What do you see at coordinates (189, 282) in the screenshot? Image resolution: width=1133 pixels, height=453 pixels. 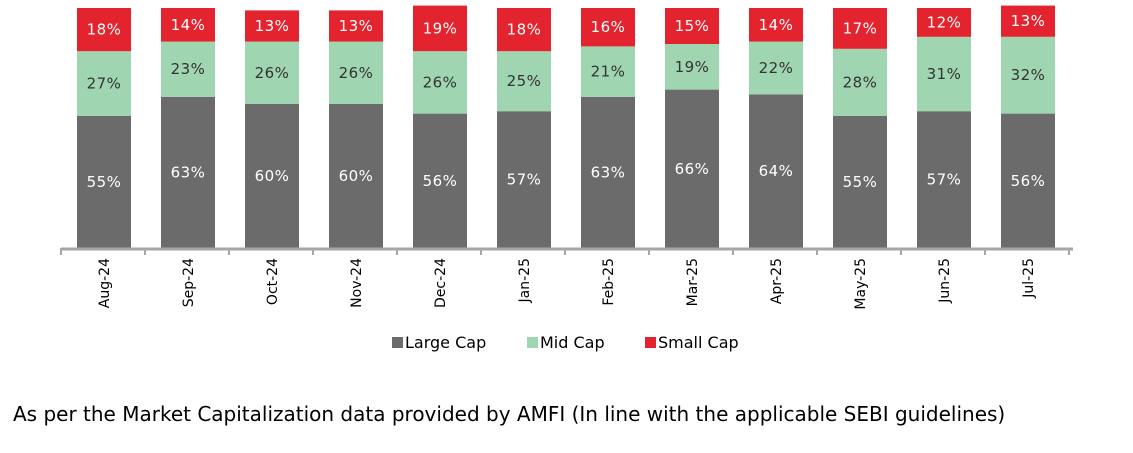 I see `x-tick-label: Sep-24` at bounding box center [189, 282].